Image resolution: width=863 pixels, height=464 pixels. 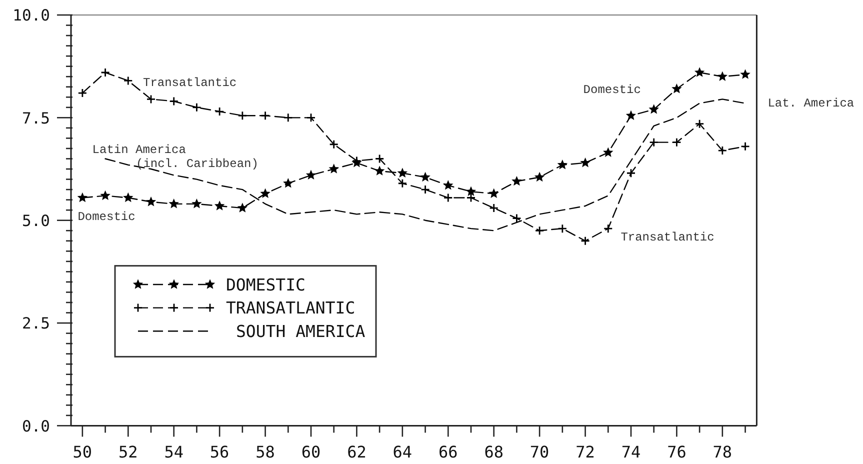 I want to click on y-tick-label: 10.0, so click(x=31, y=15).